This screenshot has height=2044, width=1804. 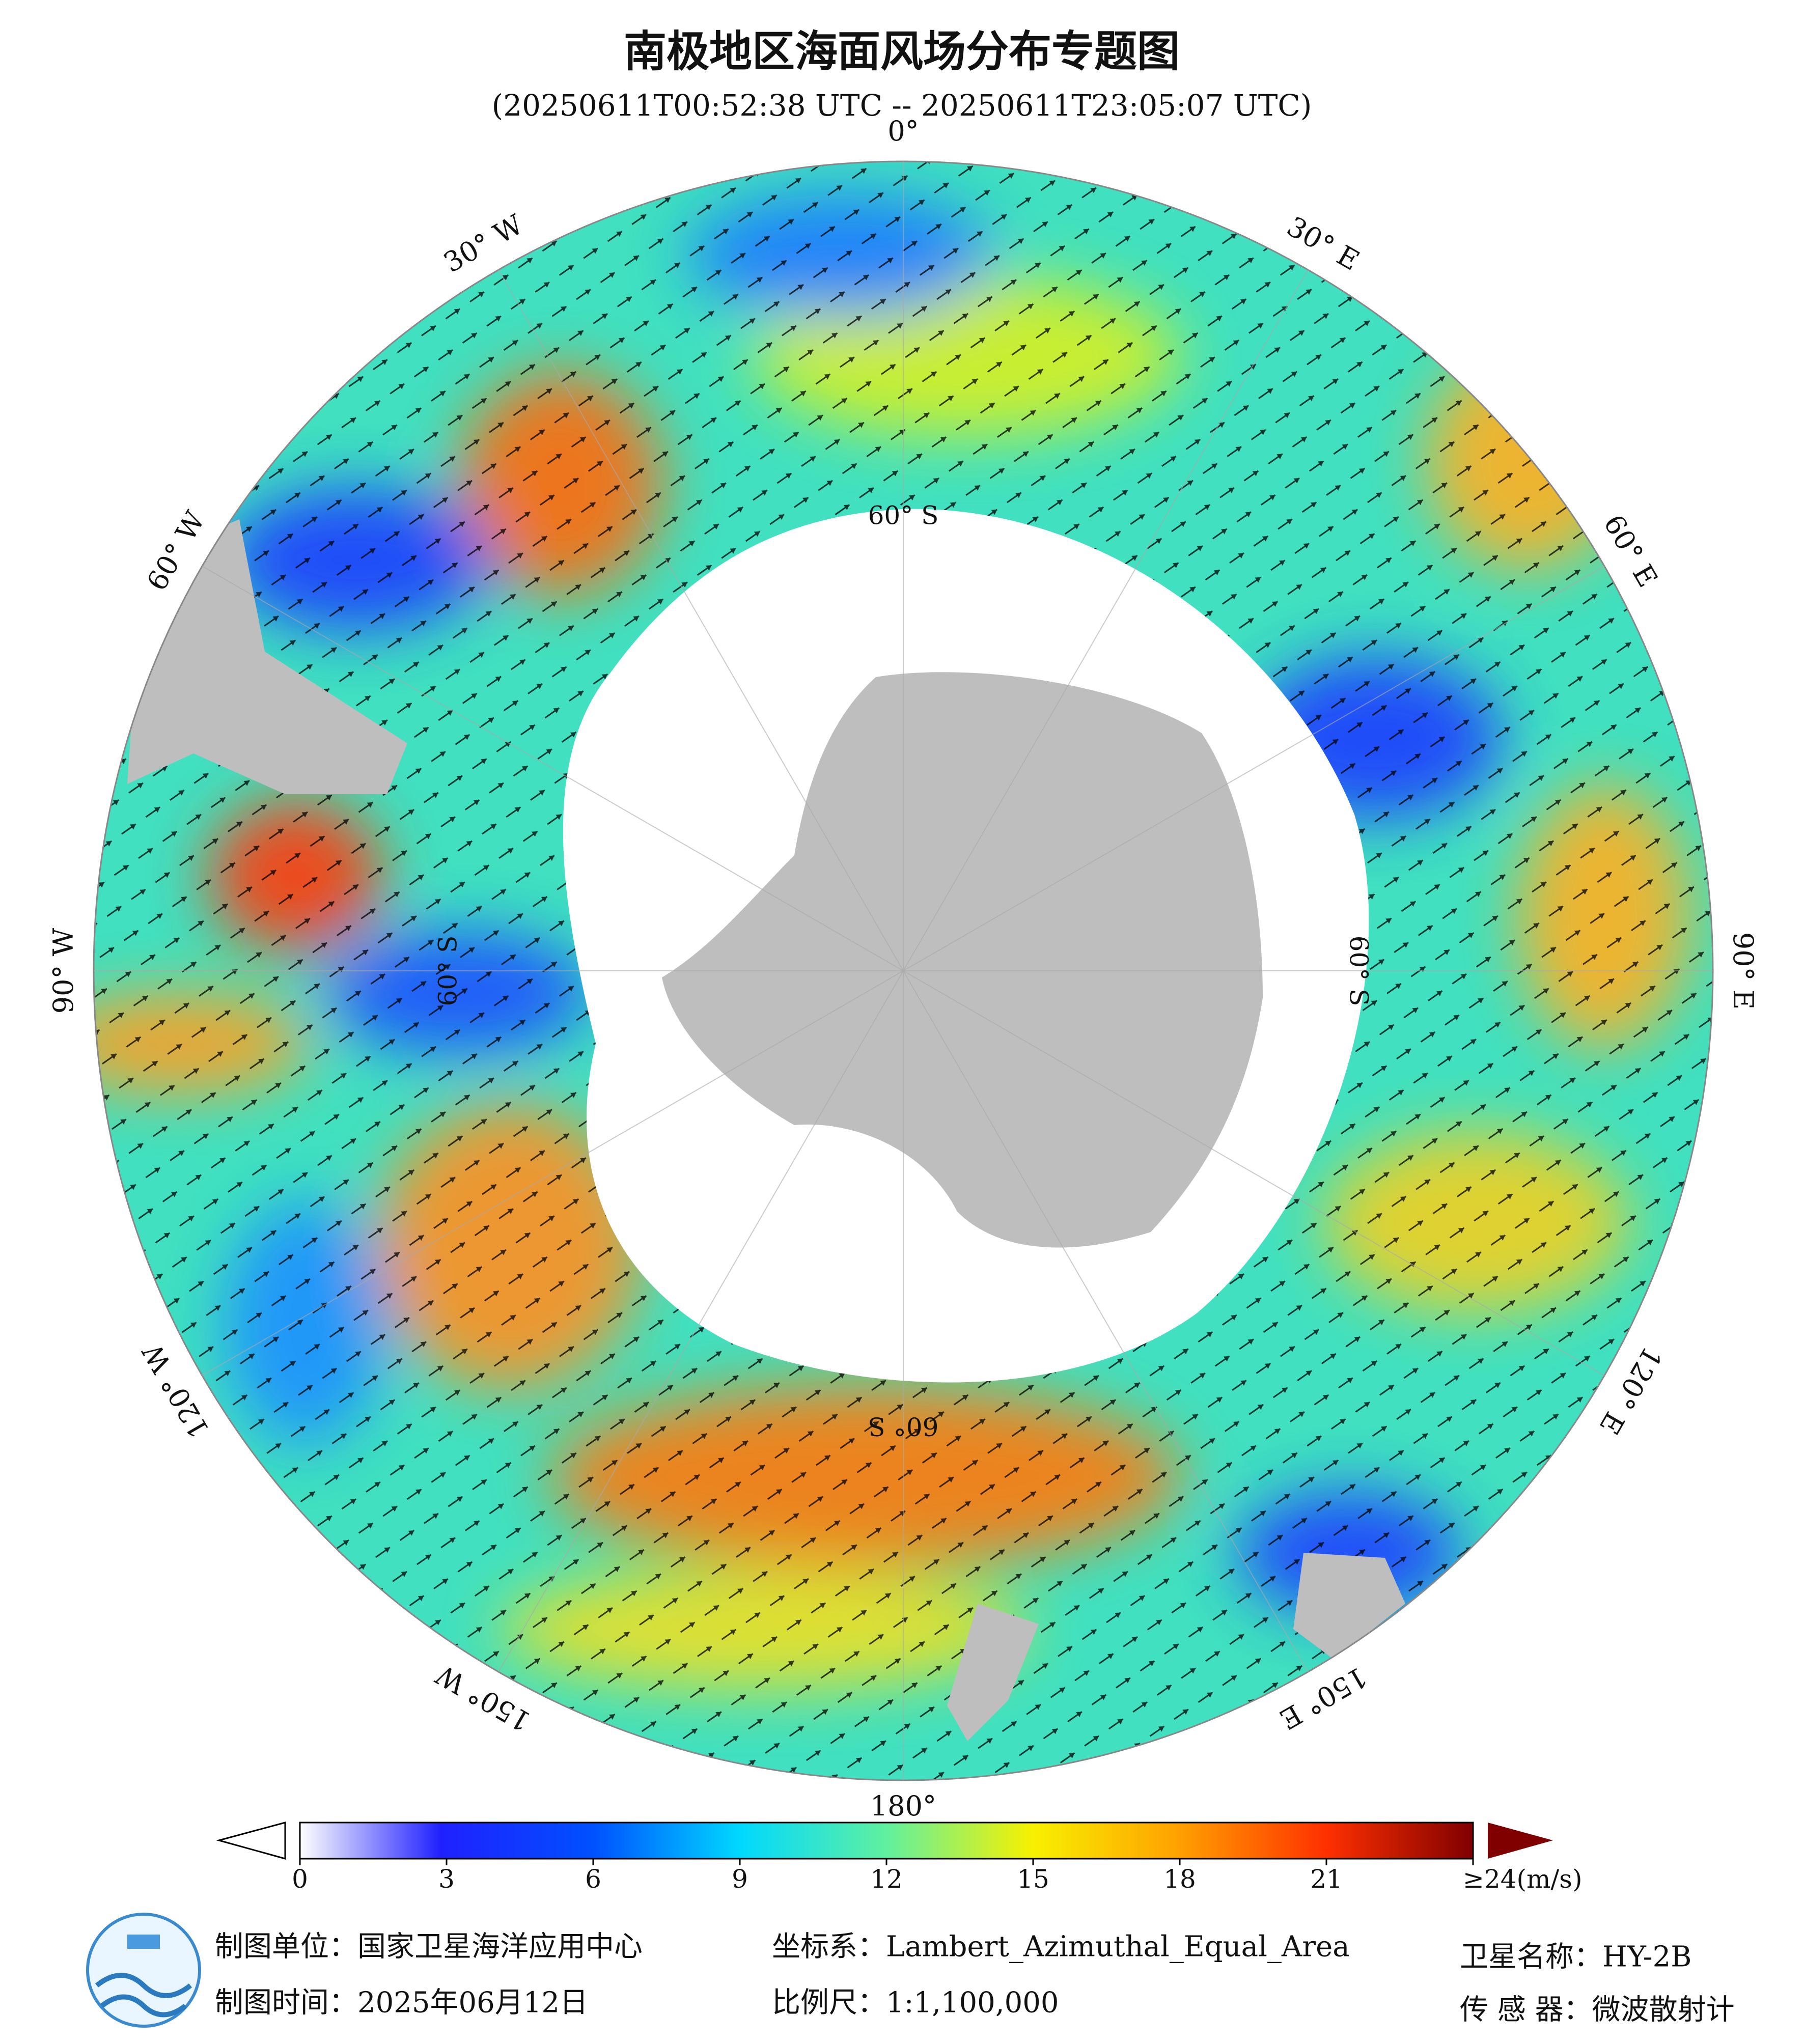 I want to click on colorbar-tick-label: ≥24(m/s), so click(x=1522, y=1879).